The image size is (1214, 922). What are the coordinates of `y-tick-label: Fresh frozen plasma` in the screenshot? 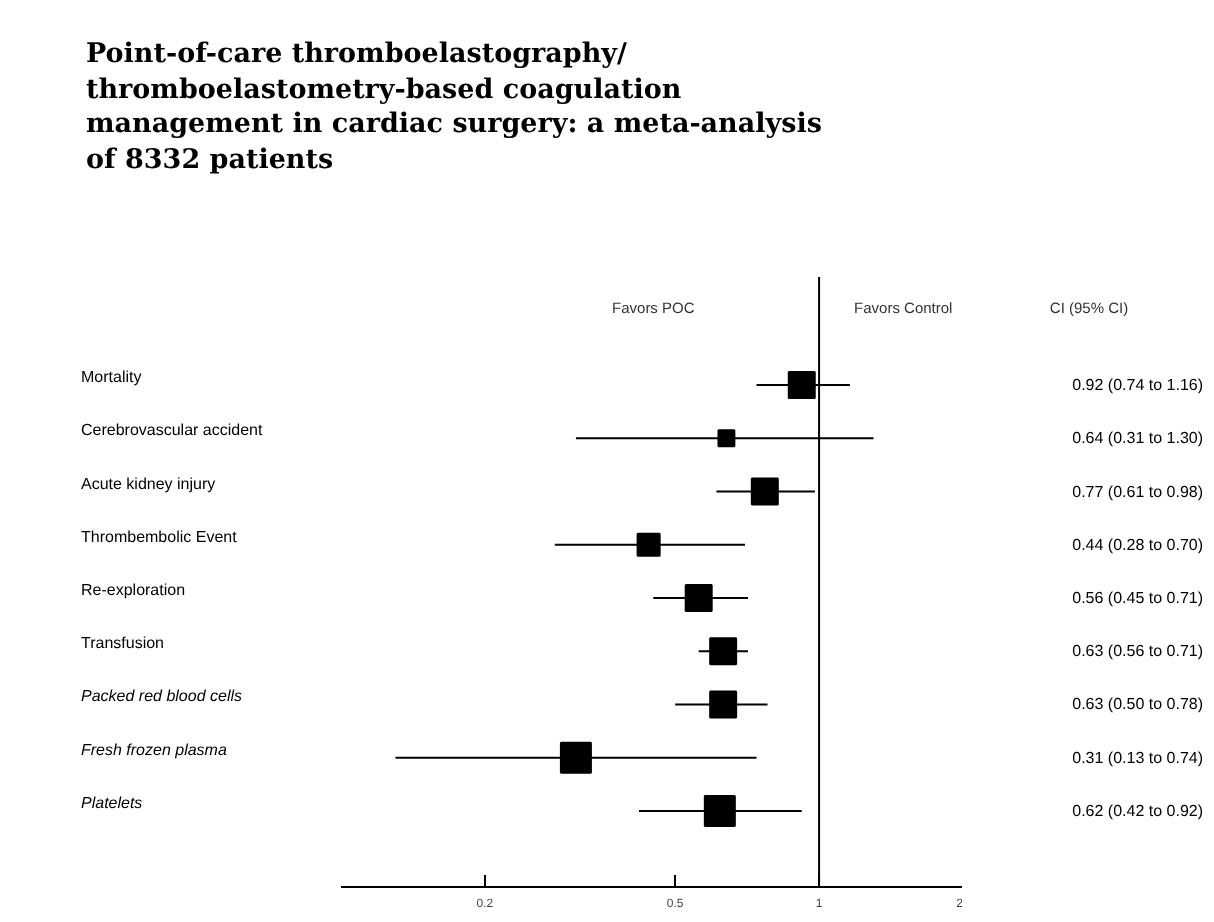 It's located at (154, 749).